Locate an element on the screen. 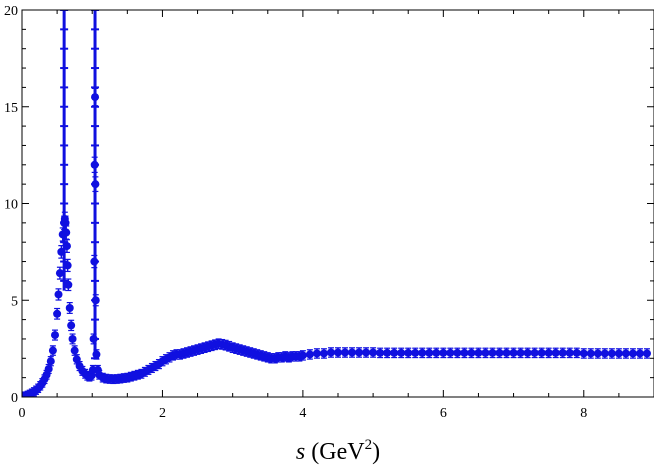 The height and width of the screenshot is (470, 654). x-tick-label: 4 is located at coordinates (302, 413).